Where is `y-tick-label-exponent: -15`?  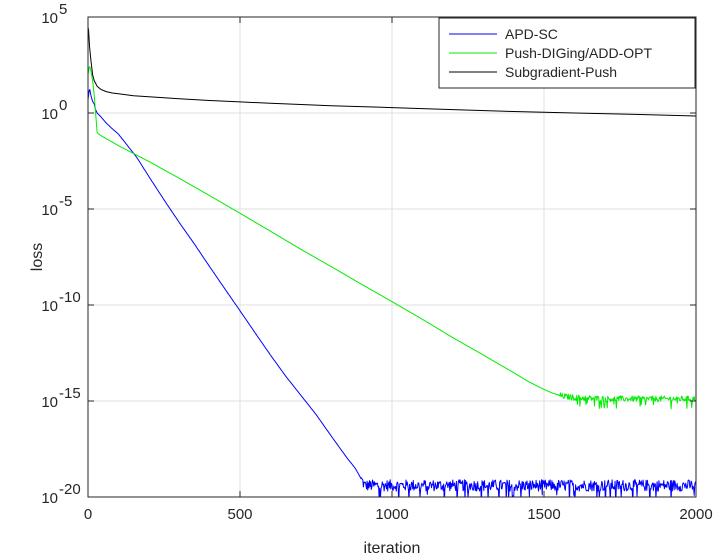 y-tick-label-exponent: -15 is located at coordinates (70, 393).